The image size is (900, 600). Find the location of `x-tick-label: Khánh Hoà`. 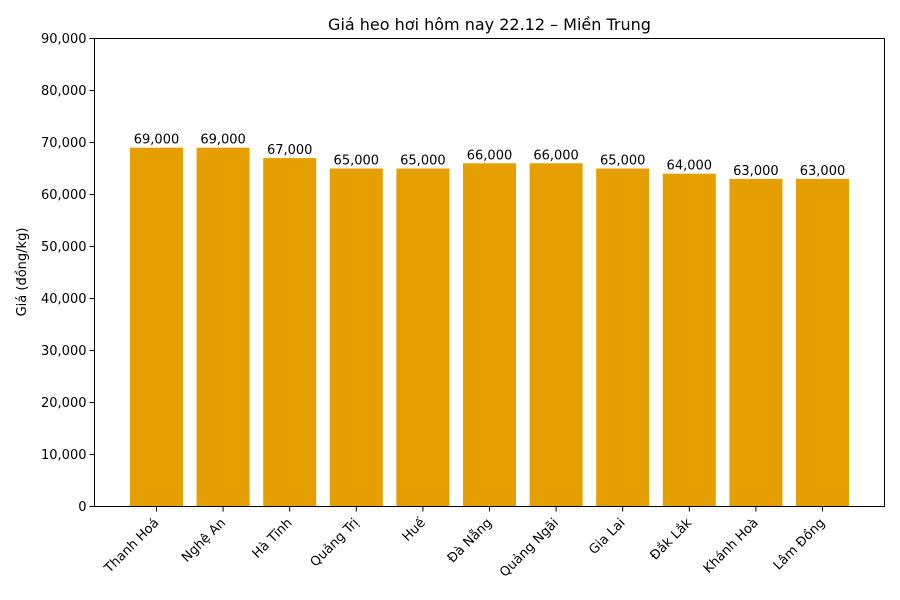

x-tick-label: Khánh Hoà is located at coordinates (731, 546).